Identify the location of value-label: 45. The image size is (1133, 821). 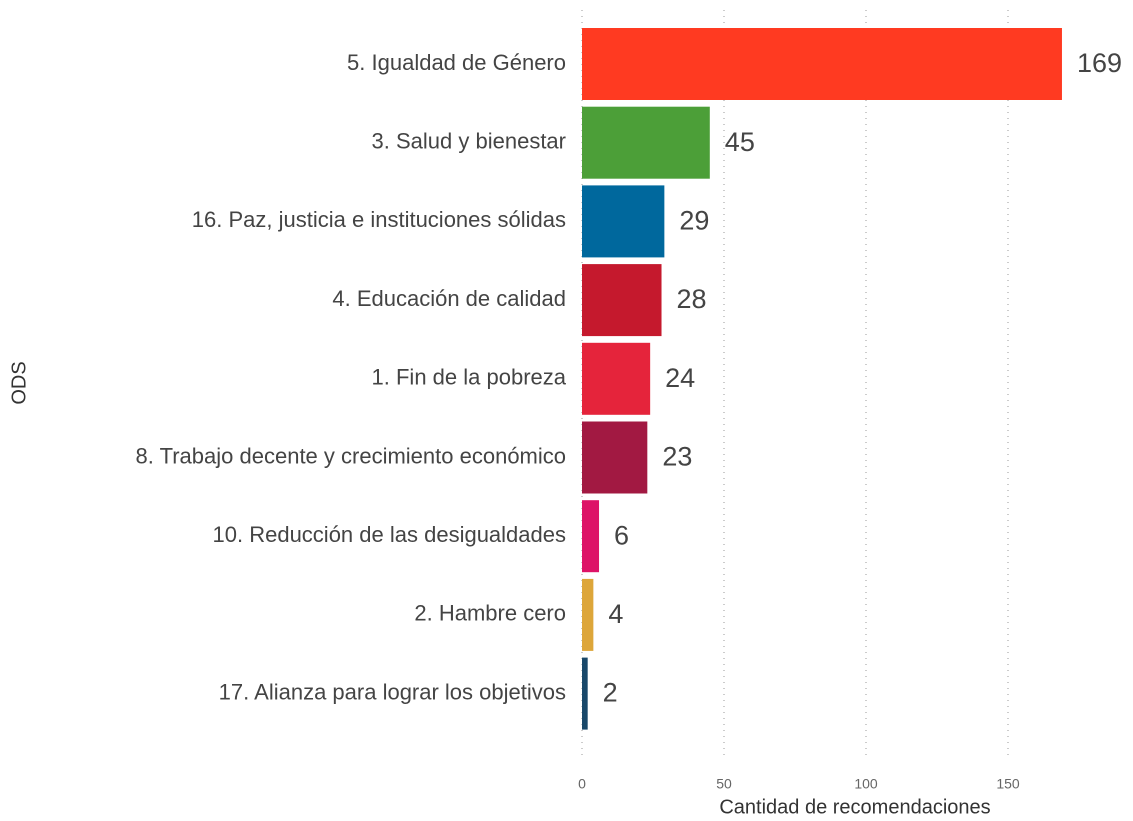
(740, 142).